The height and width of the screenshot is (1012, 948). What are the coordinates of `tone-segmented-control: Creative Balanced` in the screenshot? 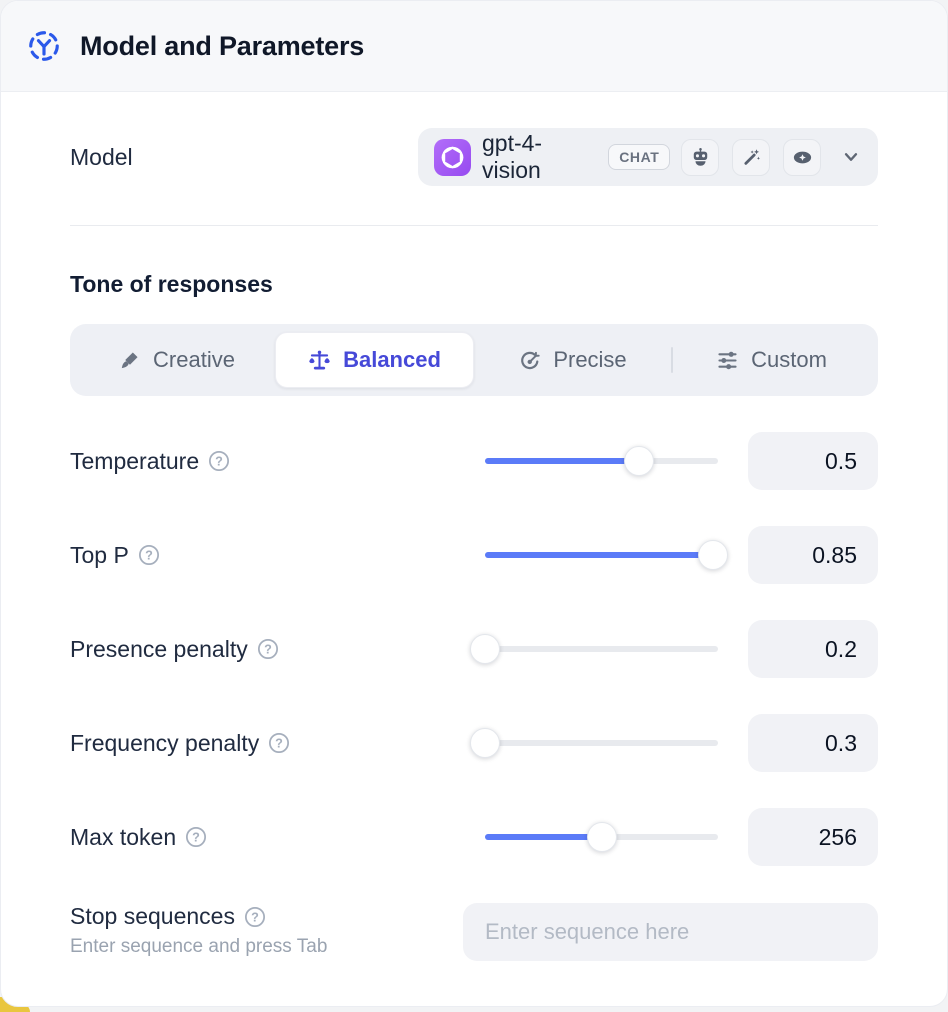 It's located at (474, 360).